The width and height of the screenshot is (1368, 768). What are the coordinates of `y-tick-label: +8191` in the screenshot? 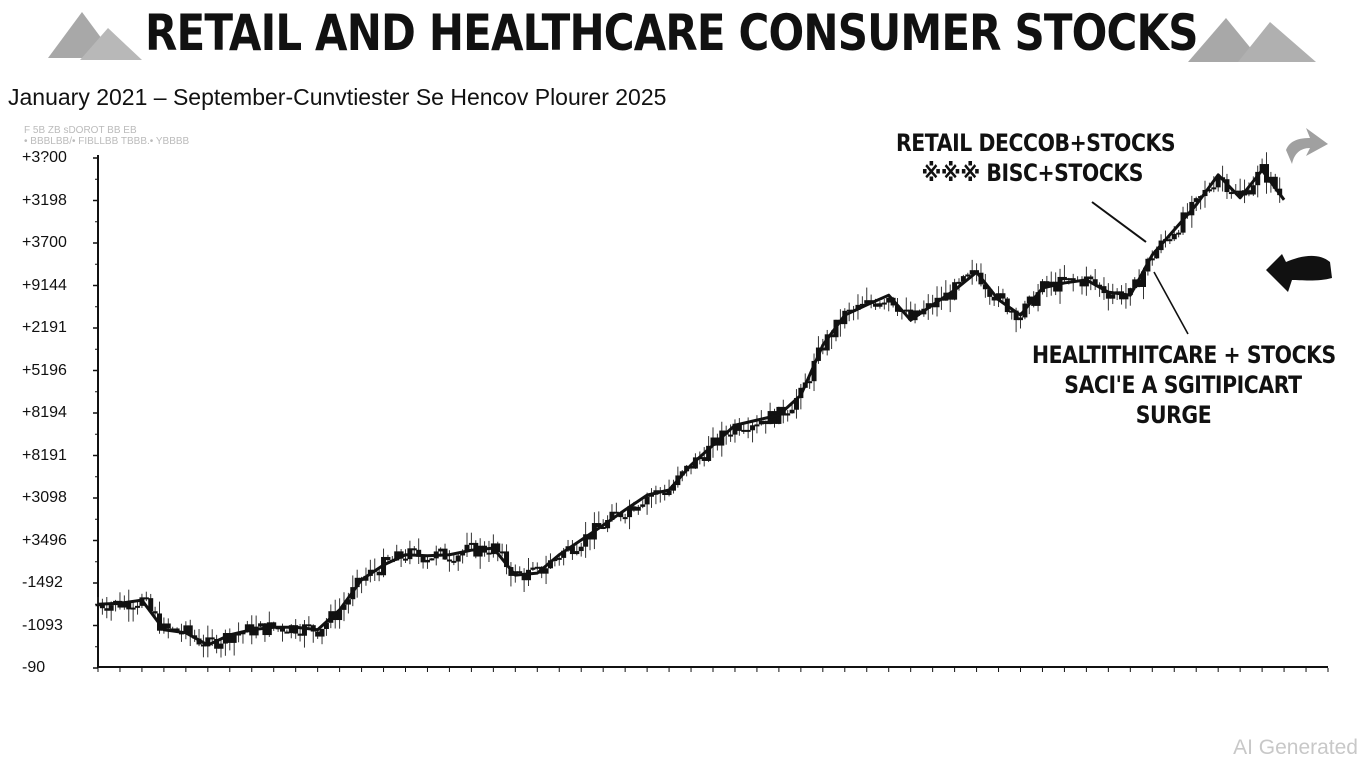 It's located at (44, 455).